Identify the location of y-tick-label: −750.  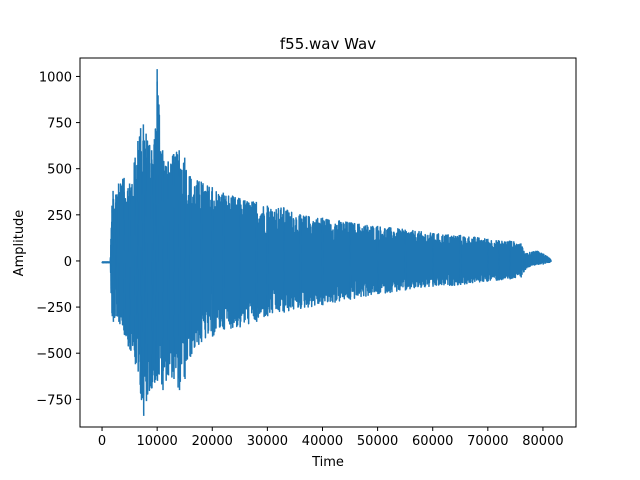
(54, 400).